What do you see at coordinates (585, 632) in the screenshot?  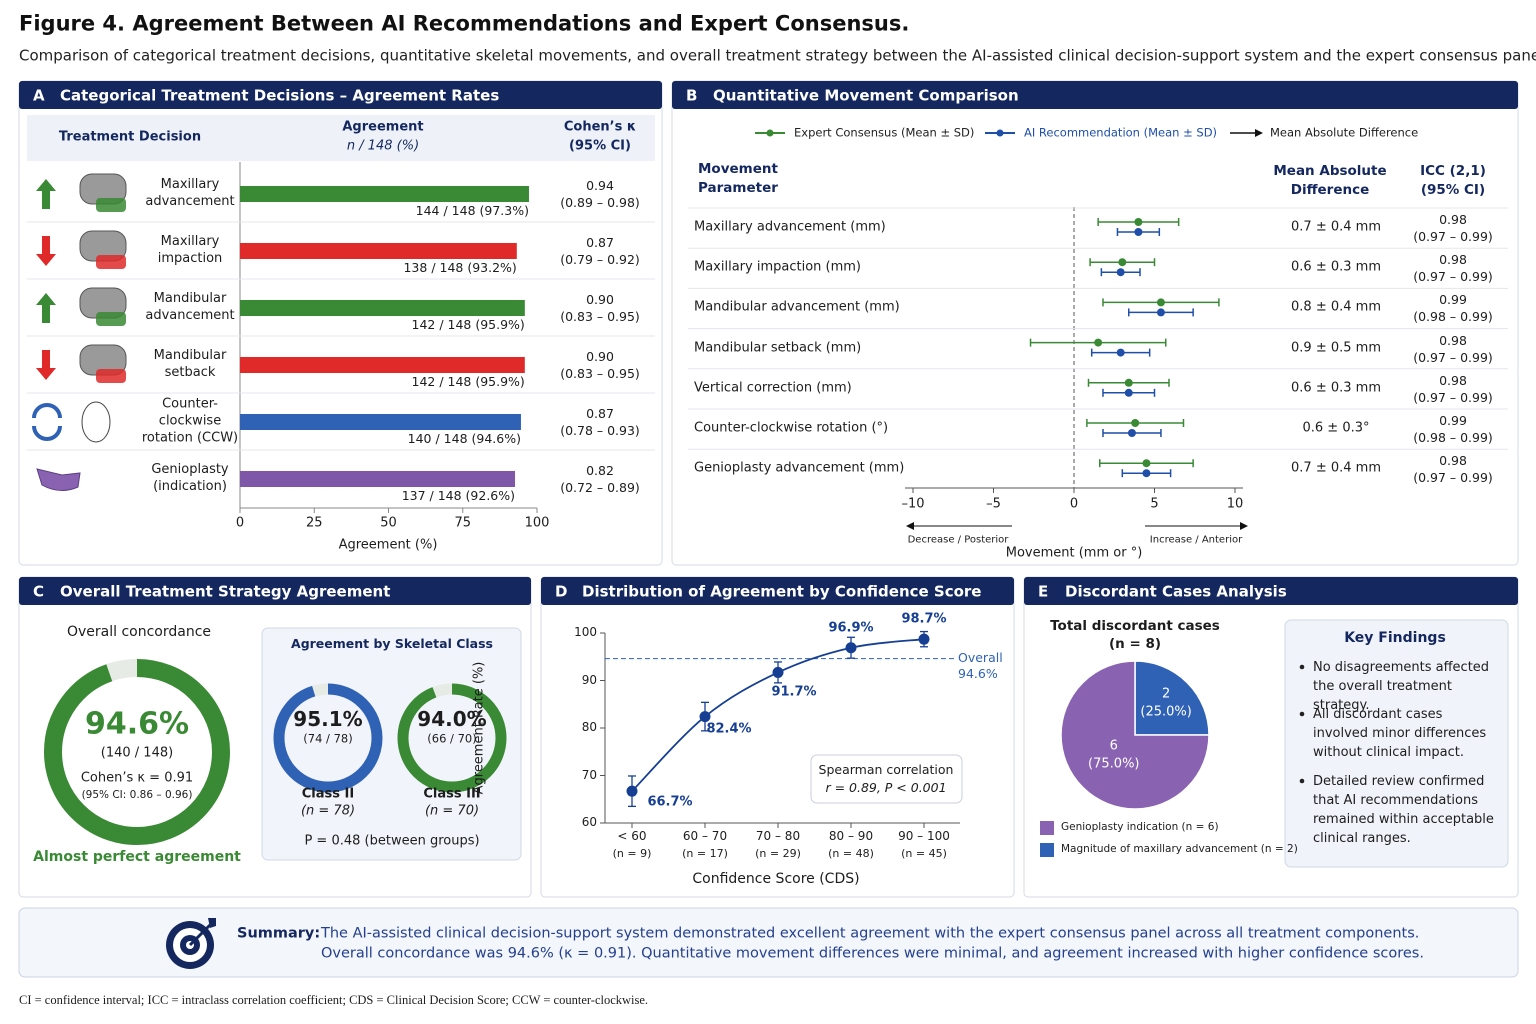 I see `y-tick-label: 100` at bounding box center [585, 632].